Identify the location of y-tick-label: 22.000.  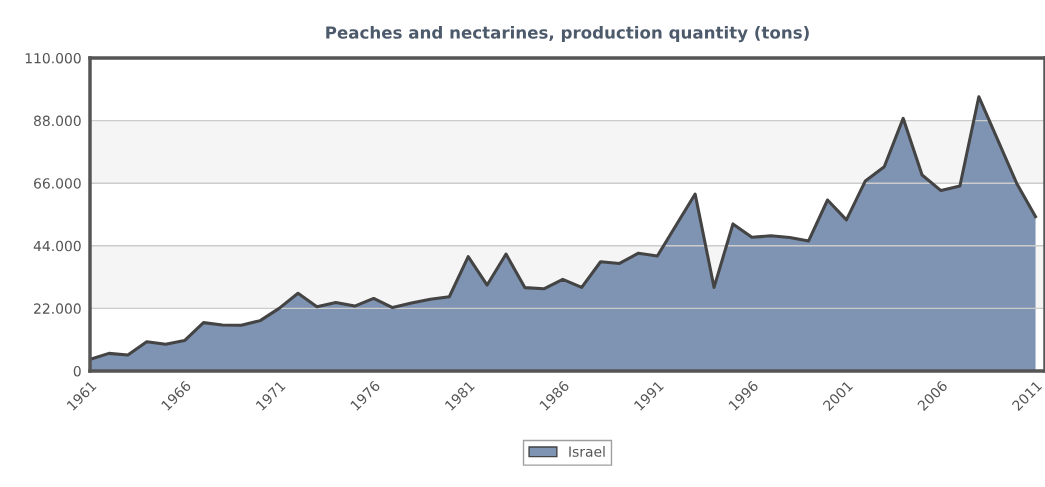
(57, 308).